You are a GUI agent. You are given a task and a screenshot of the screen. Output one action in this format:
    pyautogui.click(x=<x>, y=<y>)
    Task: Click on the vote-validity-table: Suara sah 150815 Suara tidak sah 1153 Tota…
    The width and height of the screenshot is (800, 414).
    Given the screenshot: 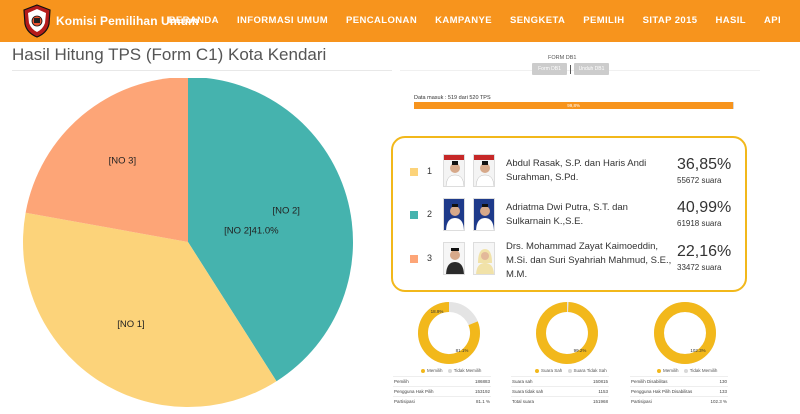 What is the action you would take?
    pyautogui.click(x=560, y=391)
    